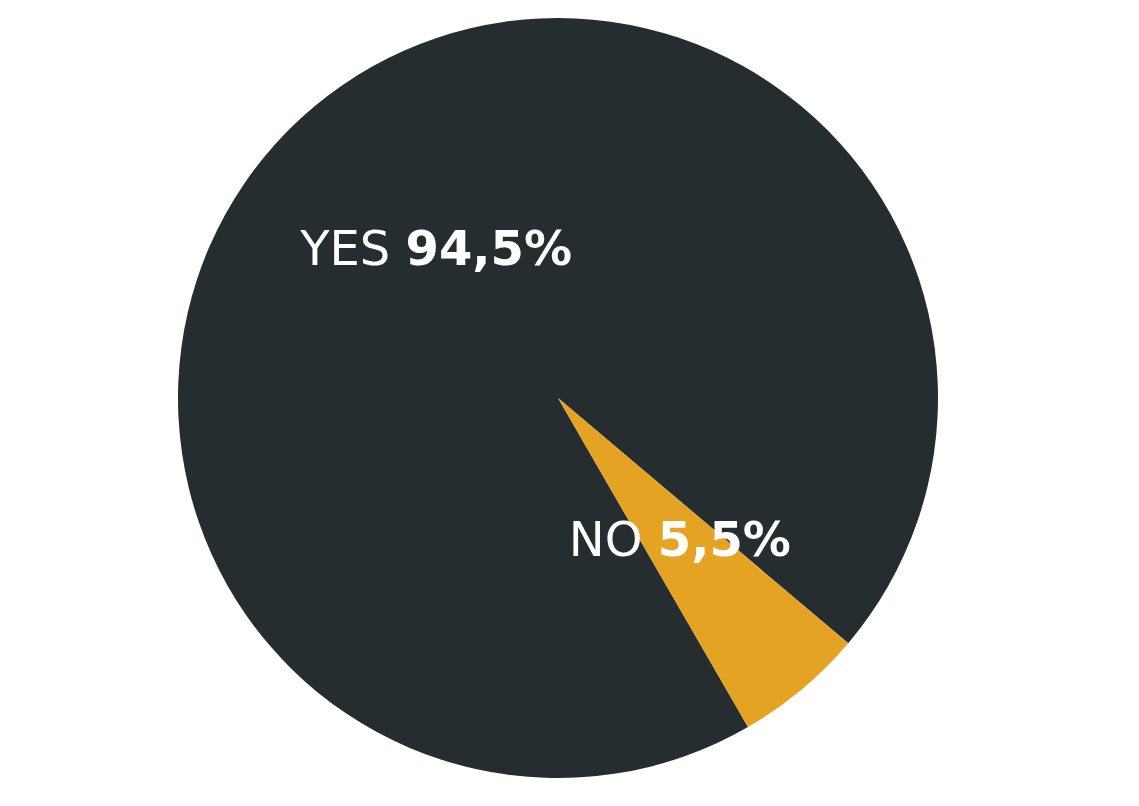  I want to click on slice-label: NO, so click(613, 539).